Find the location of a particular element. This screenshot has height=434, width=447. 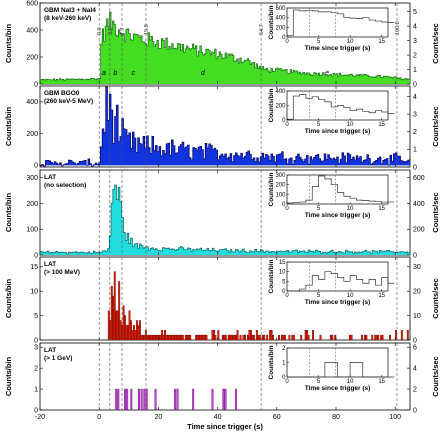

y-right-tick-label: 0 is located at coordinates (415, 255).